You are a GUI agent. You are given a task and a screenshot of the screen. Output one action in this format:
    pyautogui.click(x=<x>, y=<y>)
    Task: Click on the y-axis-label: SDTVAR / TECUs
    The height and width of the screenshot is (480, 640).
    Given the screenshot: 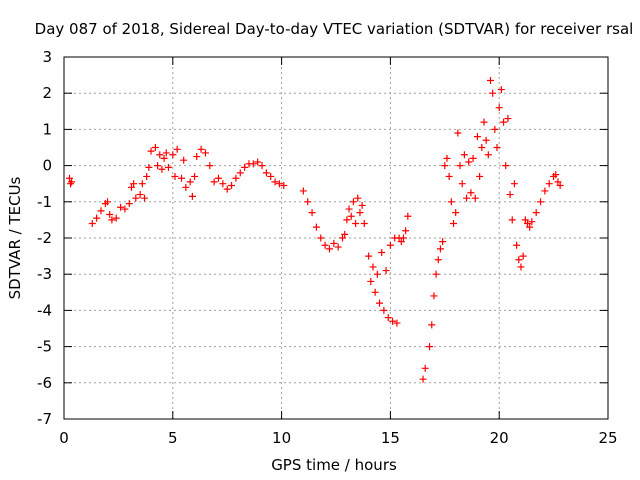 What is the action you would take?
    pyautogui.click(x=15, y=237)
    